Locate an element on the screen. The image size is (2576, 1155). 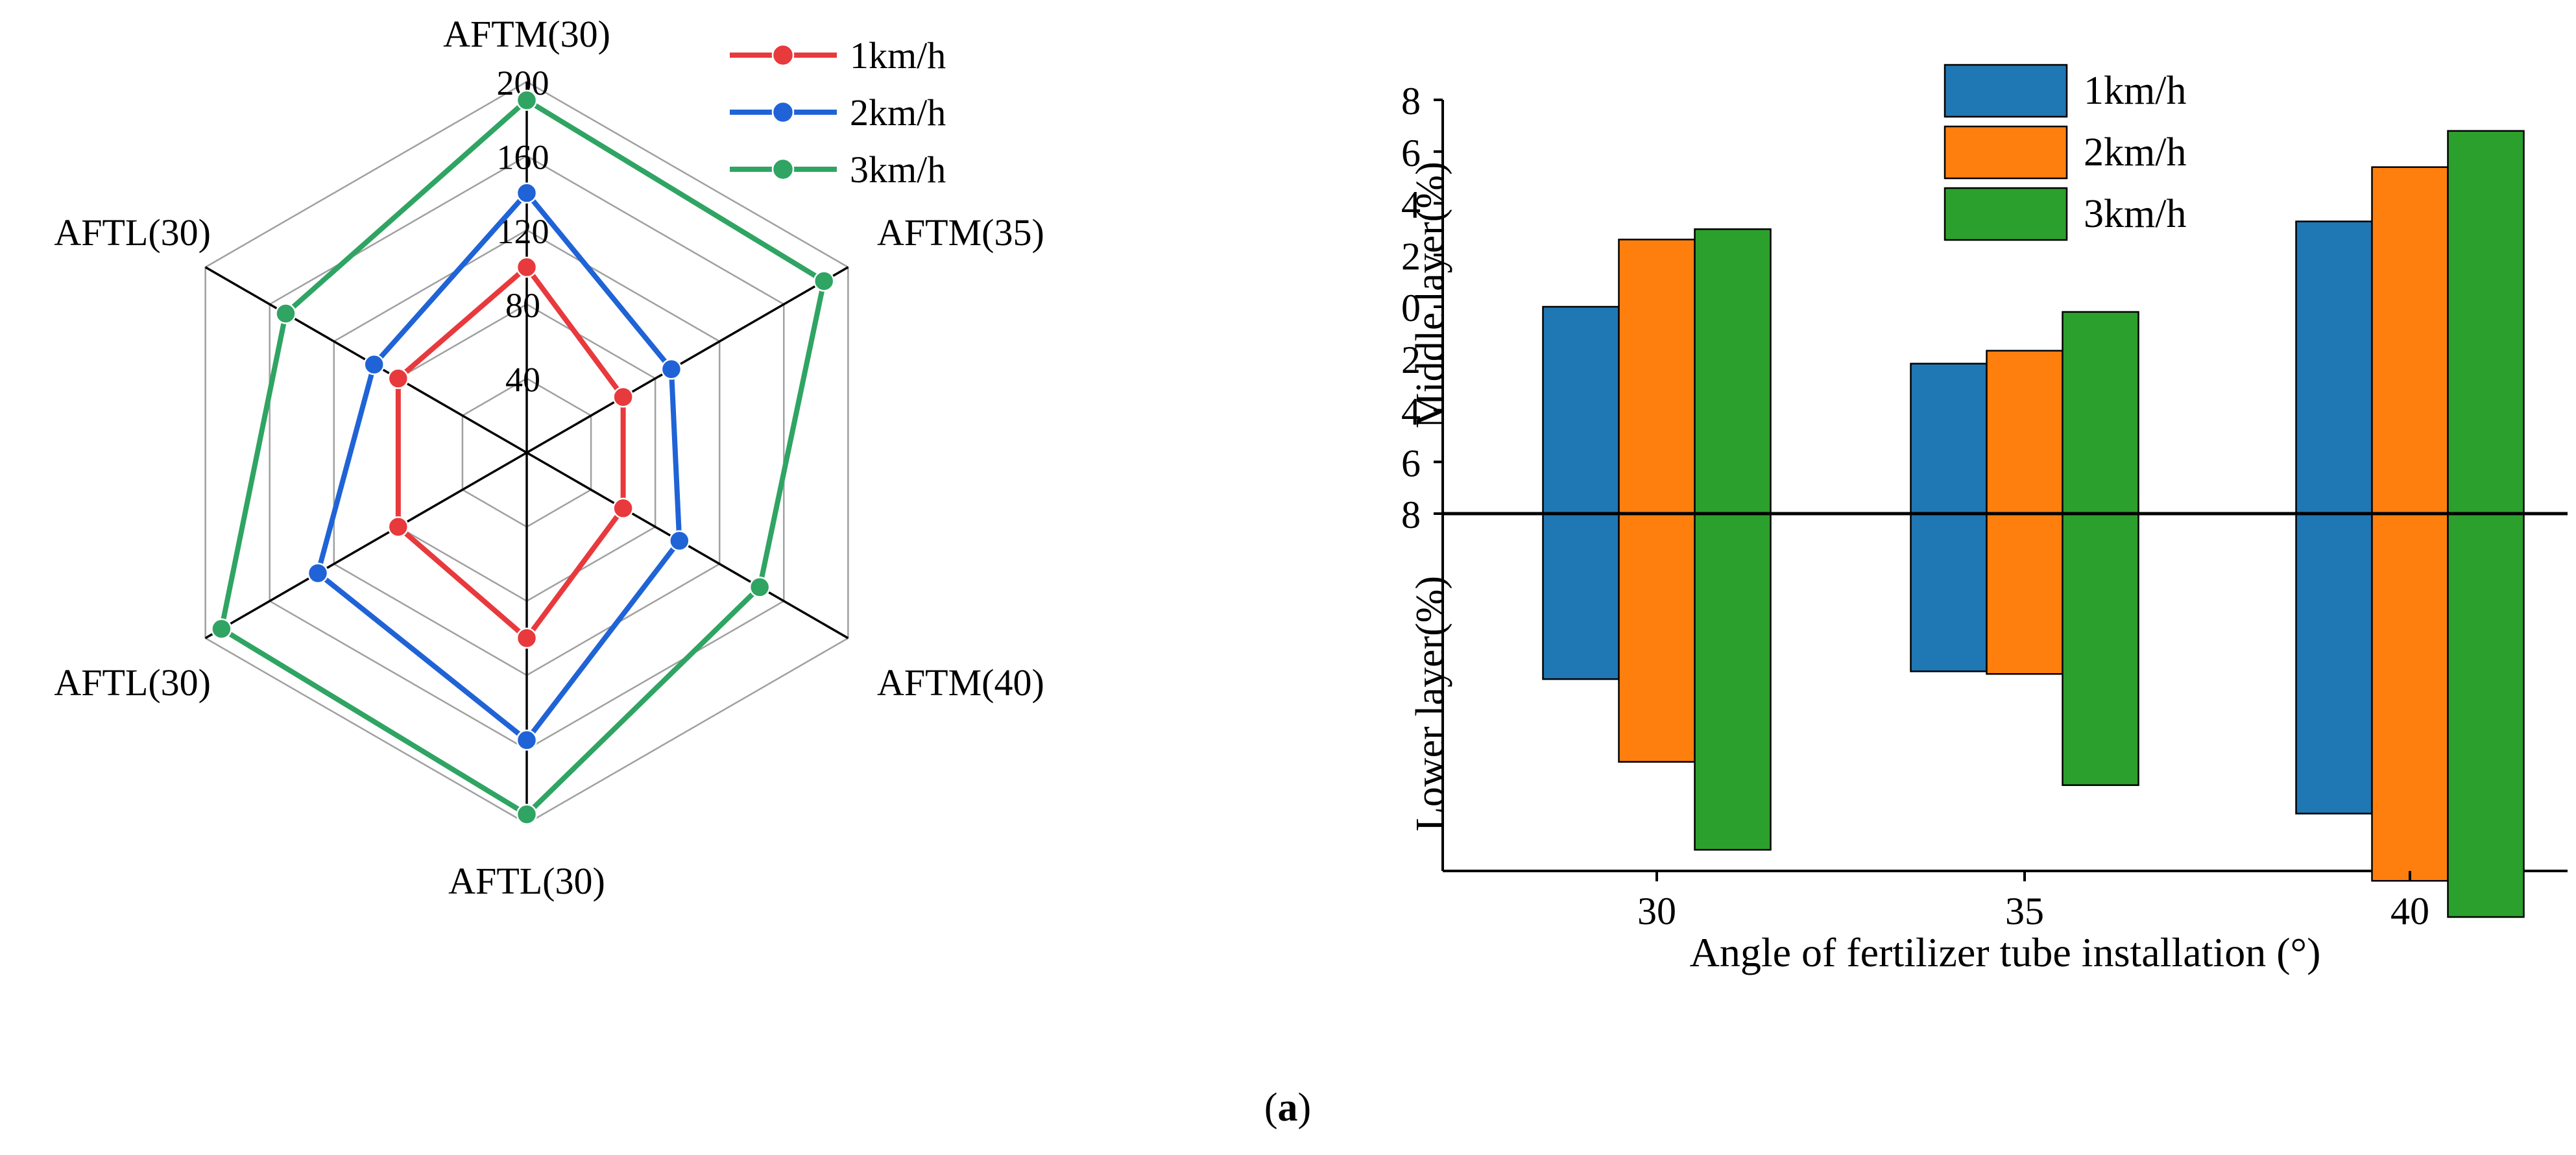
x-tick-label: 35 is located at coordinates (2024, 911).